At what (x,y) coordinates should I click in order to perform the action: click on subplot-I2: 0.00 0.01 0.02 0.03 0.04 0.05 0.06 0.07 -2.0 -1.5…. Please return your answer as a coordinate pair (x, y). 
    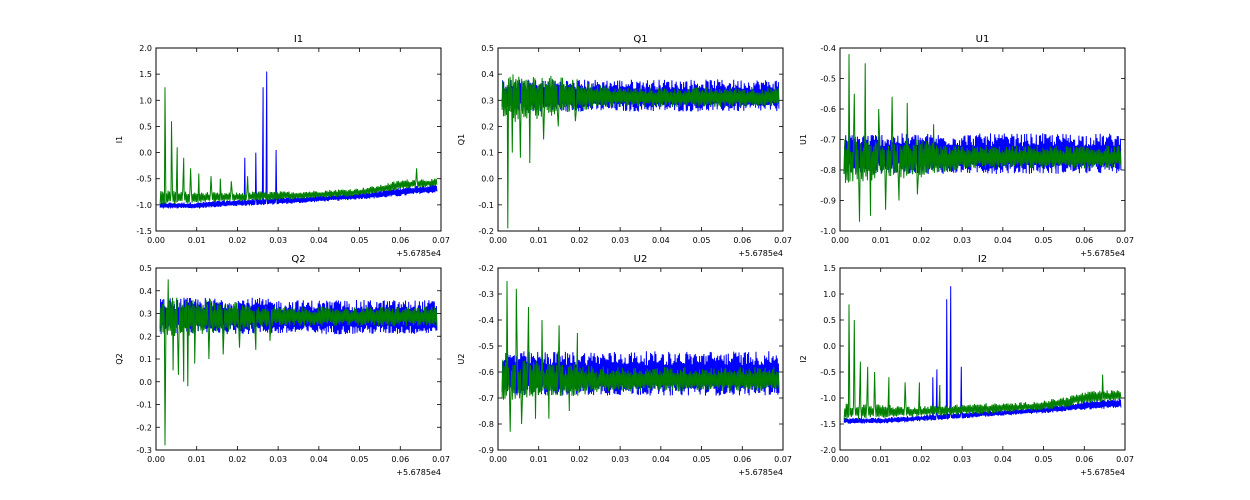
    Looking at the image, I should click on (966, 365).